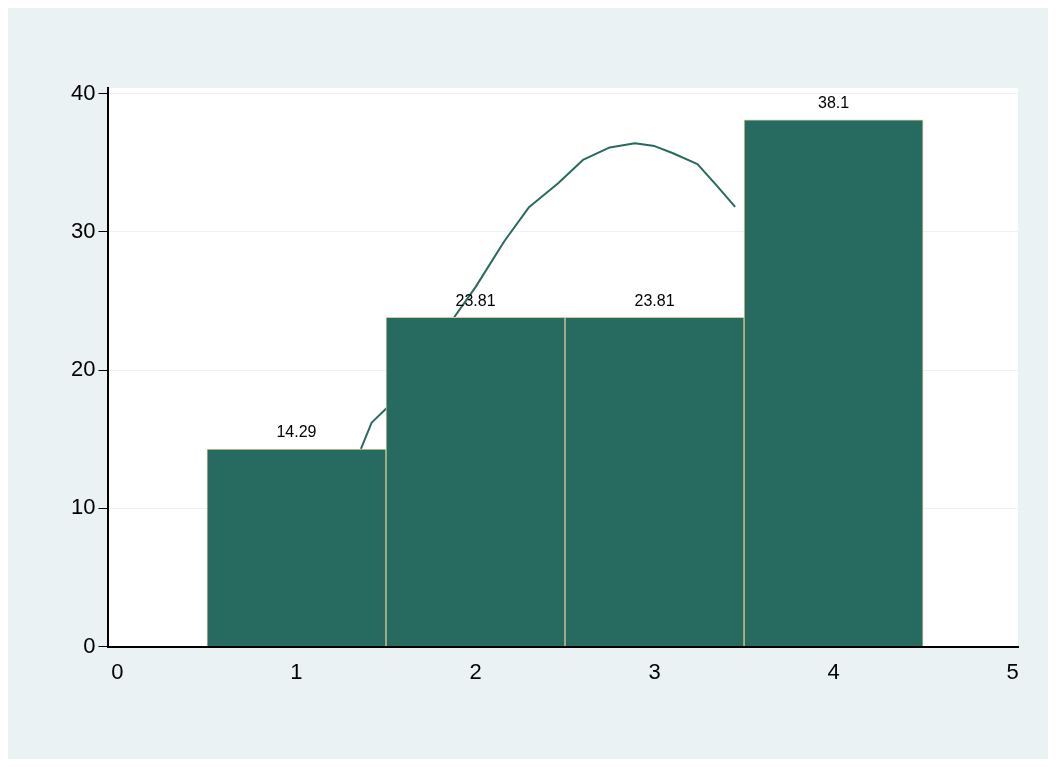 The image size is (1056, 767). What do you see at coordinates (834, 103) in the screenshot?
I see `data-label: 38.1` at bounding box center [834, 103].